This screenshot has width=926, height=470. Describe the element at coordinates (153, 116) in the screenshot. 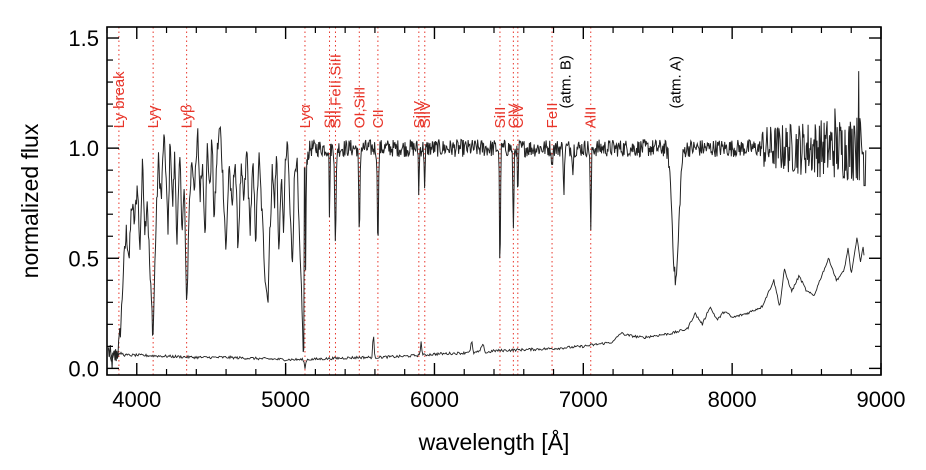

I see `line-marker-label: Lyγ` at that location.